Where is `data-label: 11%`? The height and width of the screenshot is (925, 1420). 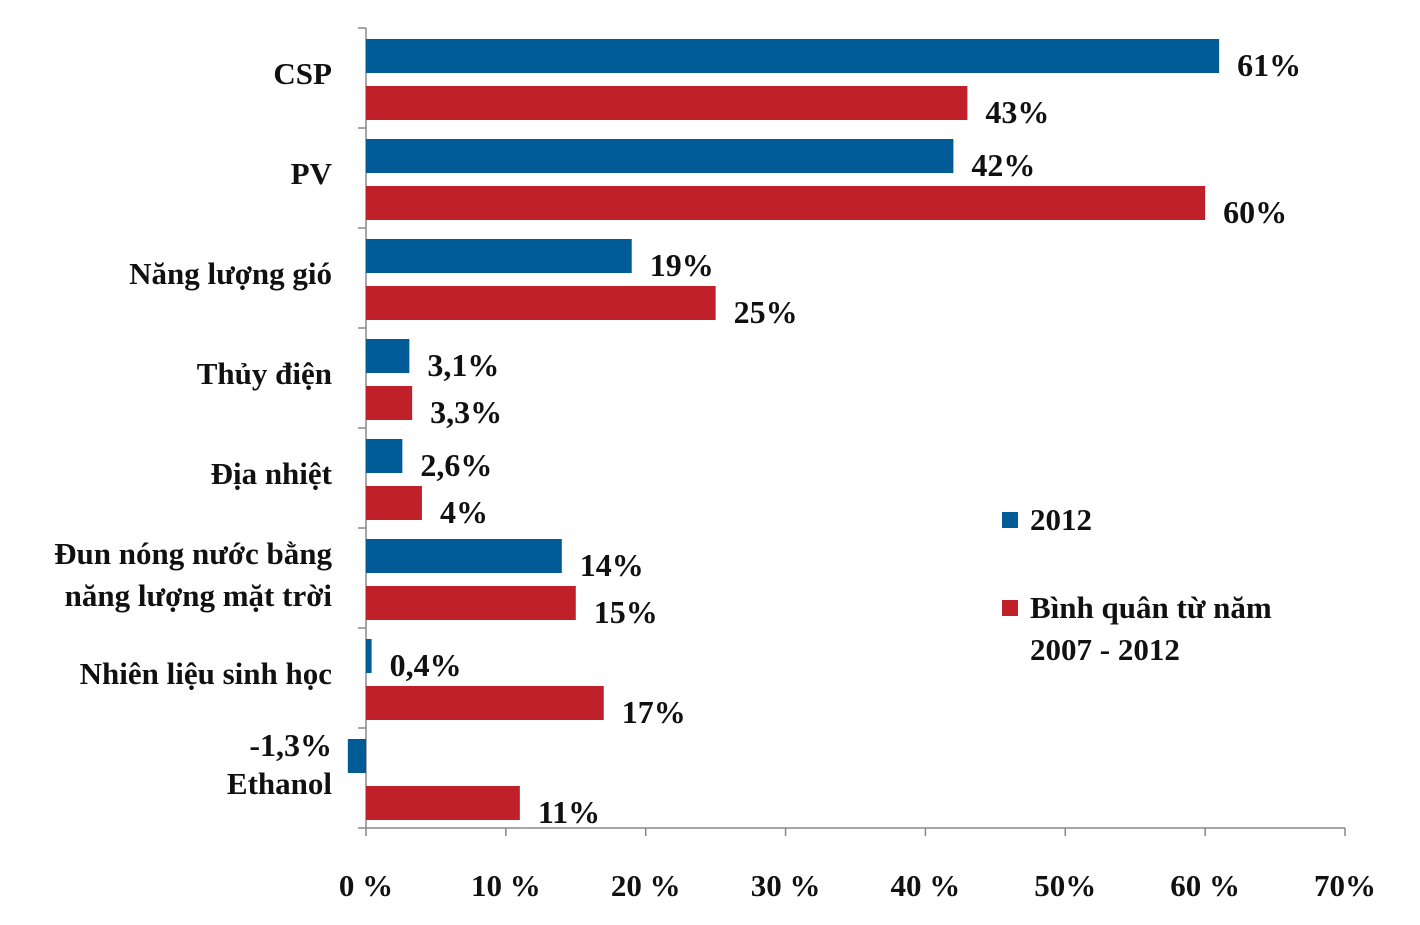
data-label: 11% is located at coordinates (569, 812).